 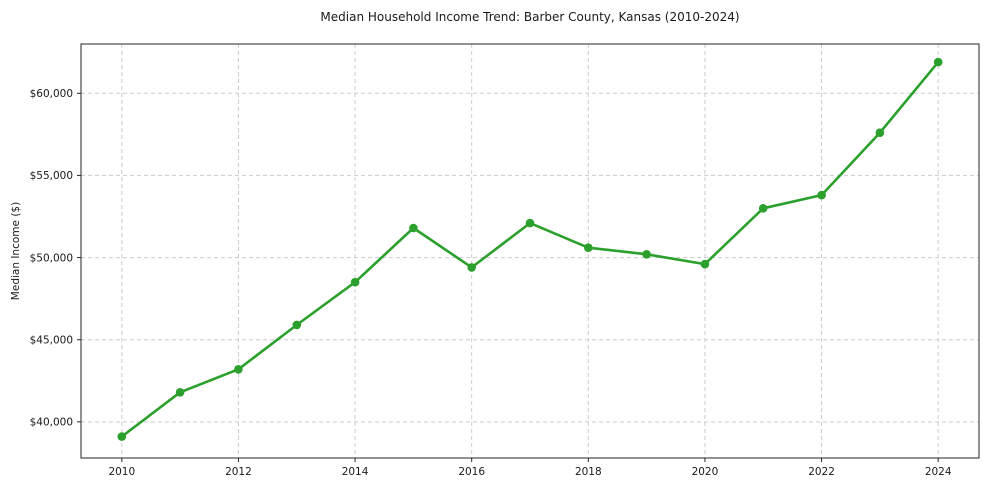 I want to click on data-point-2012, so click(x=238, y=369).